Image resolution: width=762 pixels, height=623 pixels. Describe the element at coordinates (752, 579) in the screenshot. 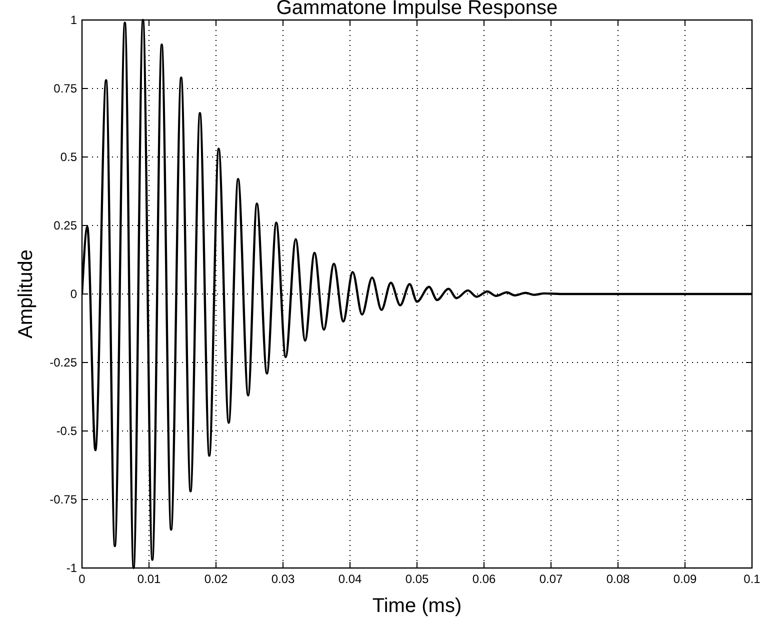

I see `x-tick-label: 0.1` at that location.